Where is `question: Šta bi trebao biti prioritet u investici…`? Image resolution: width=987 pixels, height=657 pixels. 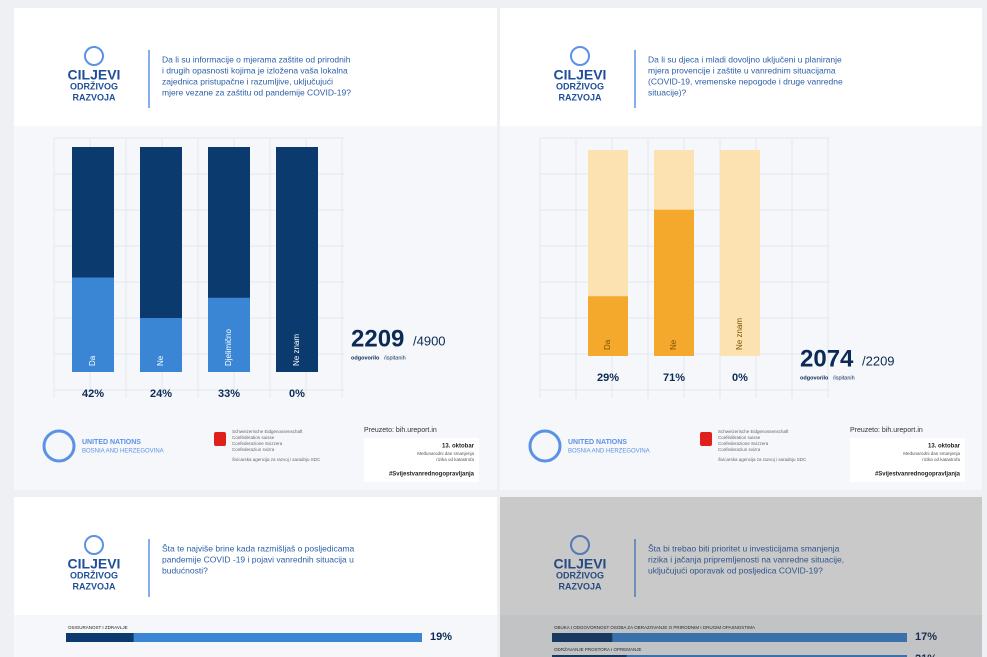
question: Šta bi trebao biti prioritet u investici… is located at coordinates (744, 548).